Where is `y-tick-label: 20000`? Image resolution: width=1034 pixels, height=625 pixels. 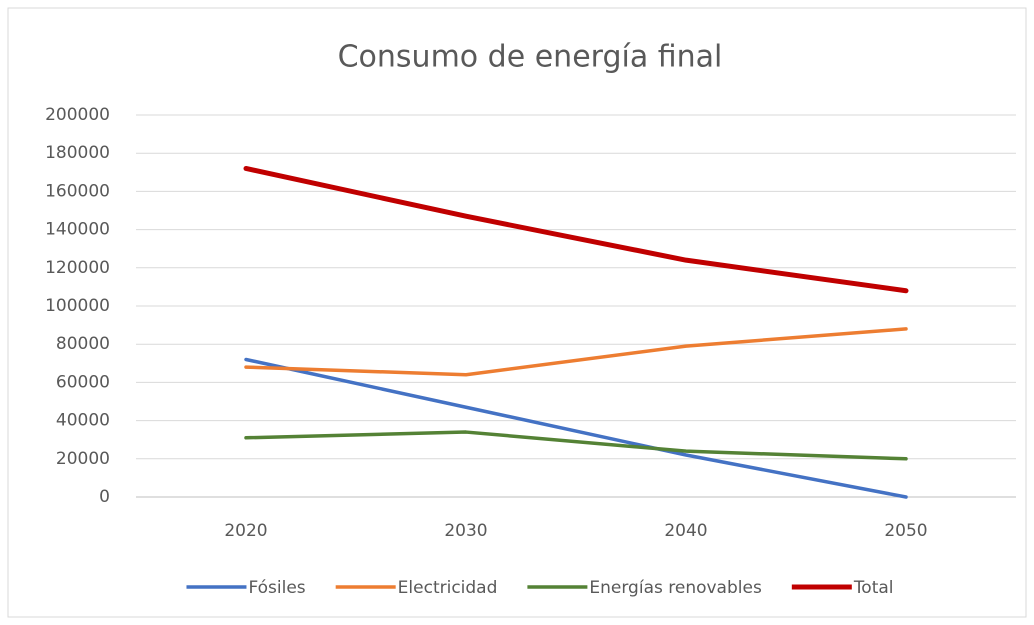
y-tick-label: 20000 is located at coordinates (83, 459).